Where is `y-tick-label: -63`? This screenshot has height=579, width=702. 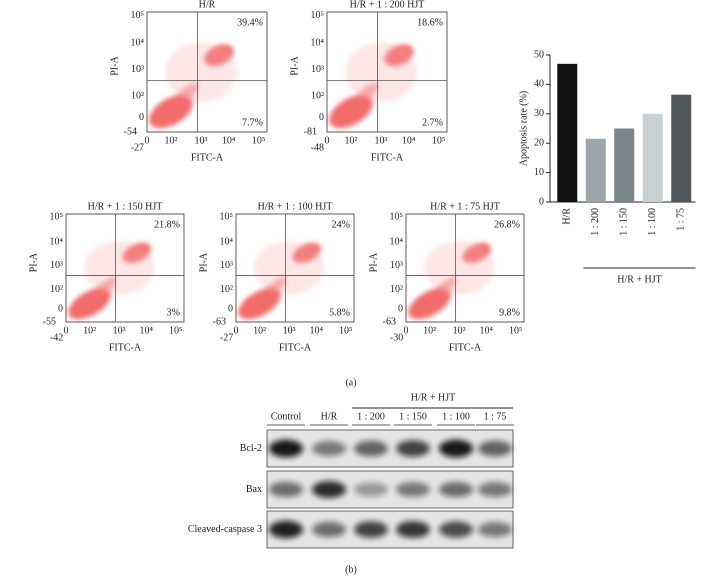
y-tick-label: -63 is located at coordinates (389, 321).